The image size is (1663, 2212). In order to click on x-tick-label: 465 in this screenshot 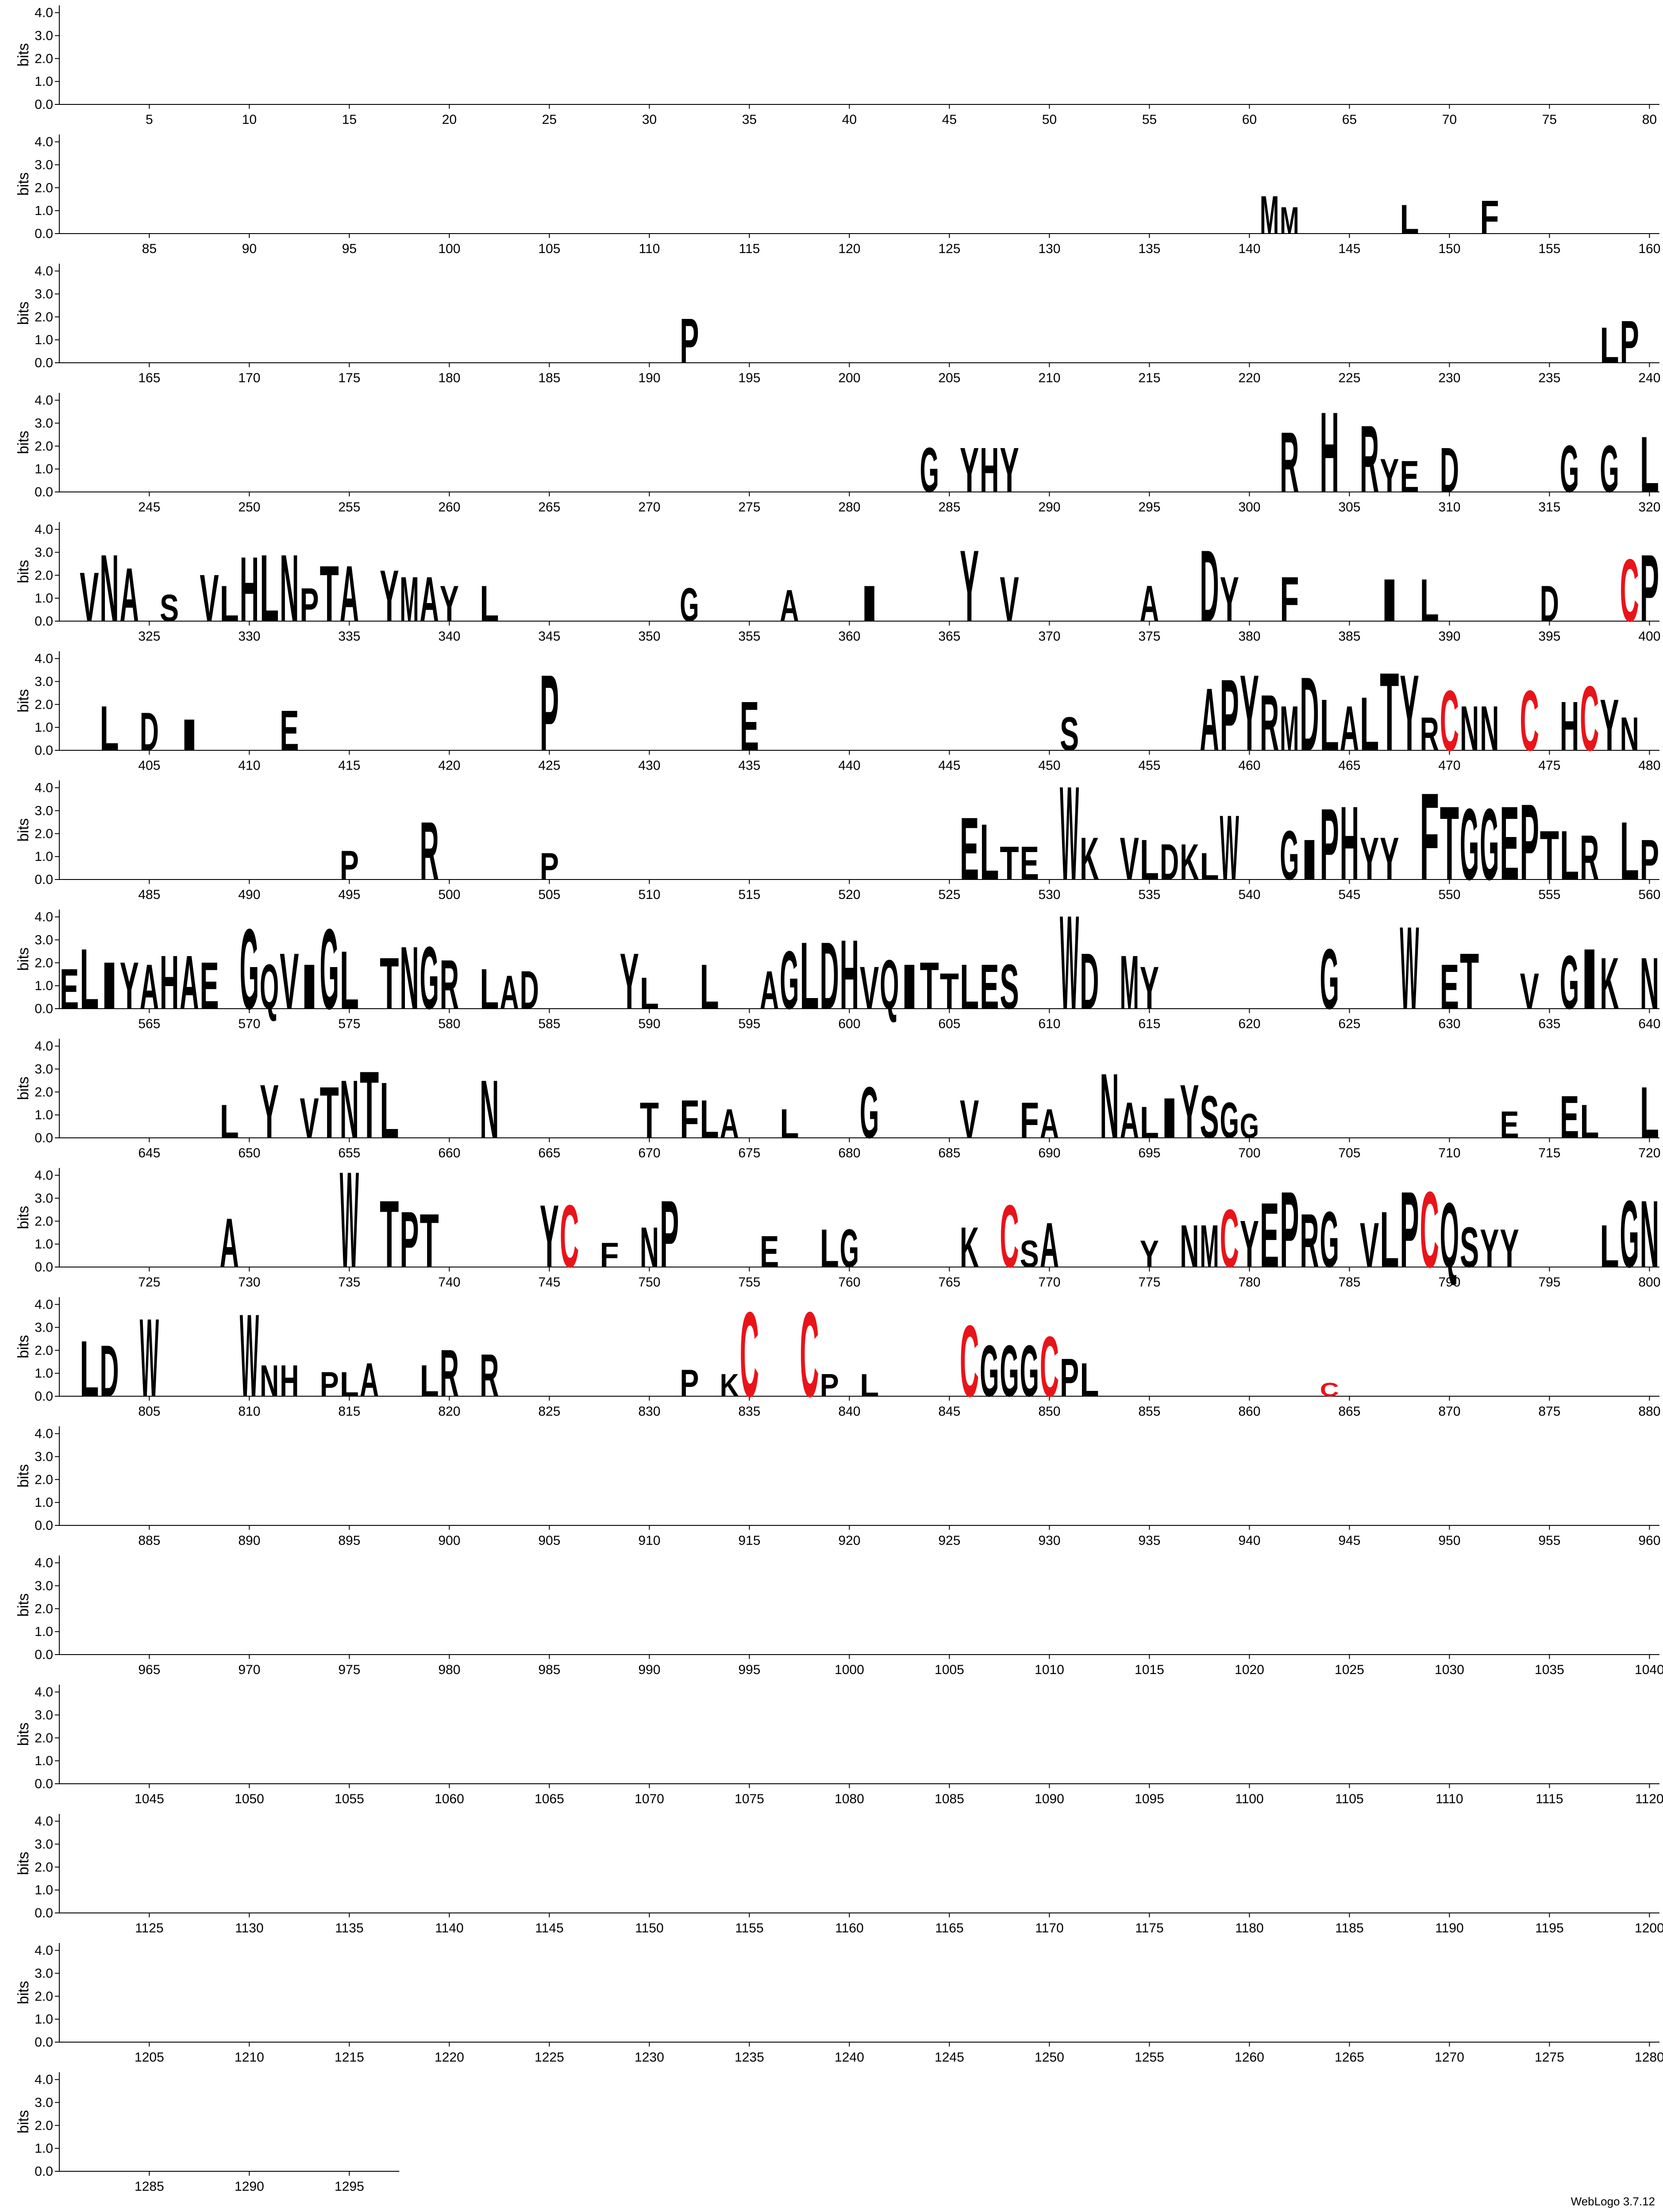, I will do `click(1349, 766)`.